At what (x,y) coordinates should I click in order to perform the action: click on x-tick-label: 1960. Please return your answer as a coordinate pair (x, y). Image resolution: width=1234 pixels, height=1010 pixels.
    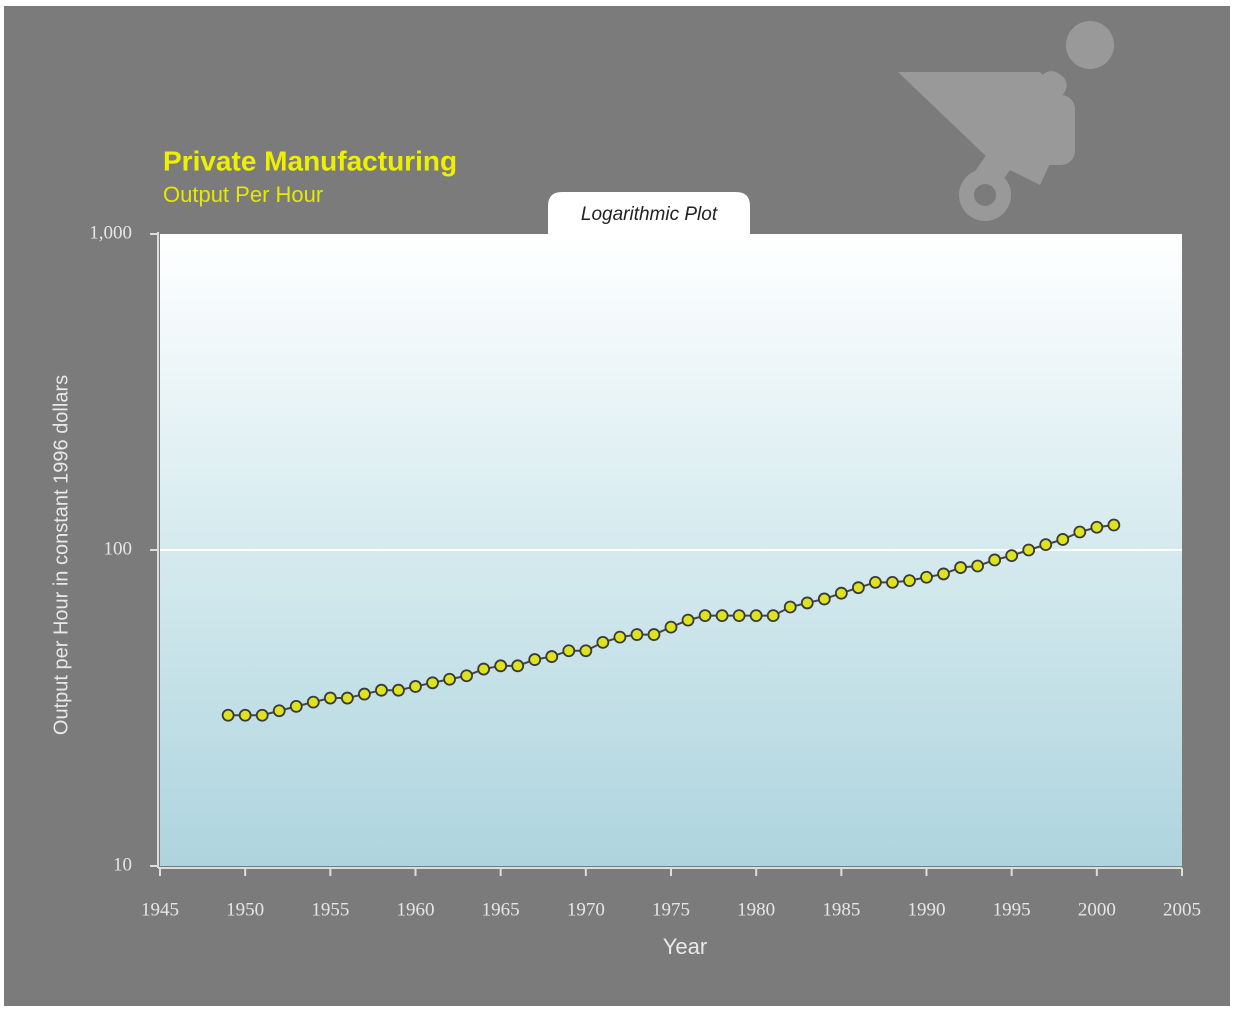
    Looking at the image, I should click on (416, 909).